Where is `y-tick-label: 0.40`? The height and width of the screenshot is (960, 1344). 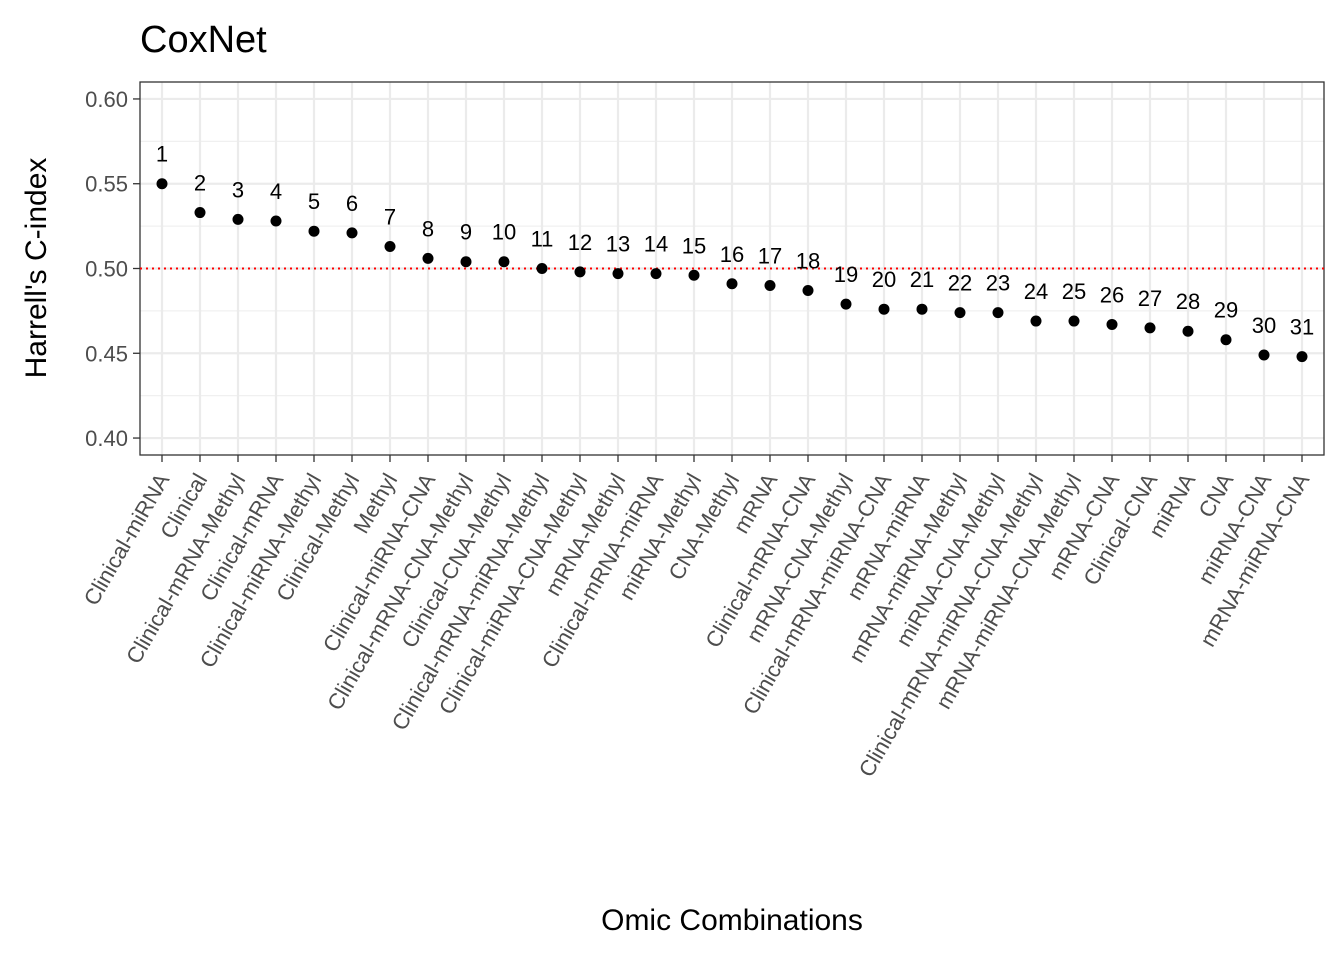 y-tick-label: 0.40 is located at coordinates (106, 438).